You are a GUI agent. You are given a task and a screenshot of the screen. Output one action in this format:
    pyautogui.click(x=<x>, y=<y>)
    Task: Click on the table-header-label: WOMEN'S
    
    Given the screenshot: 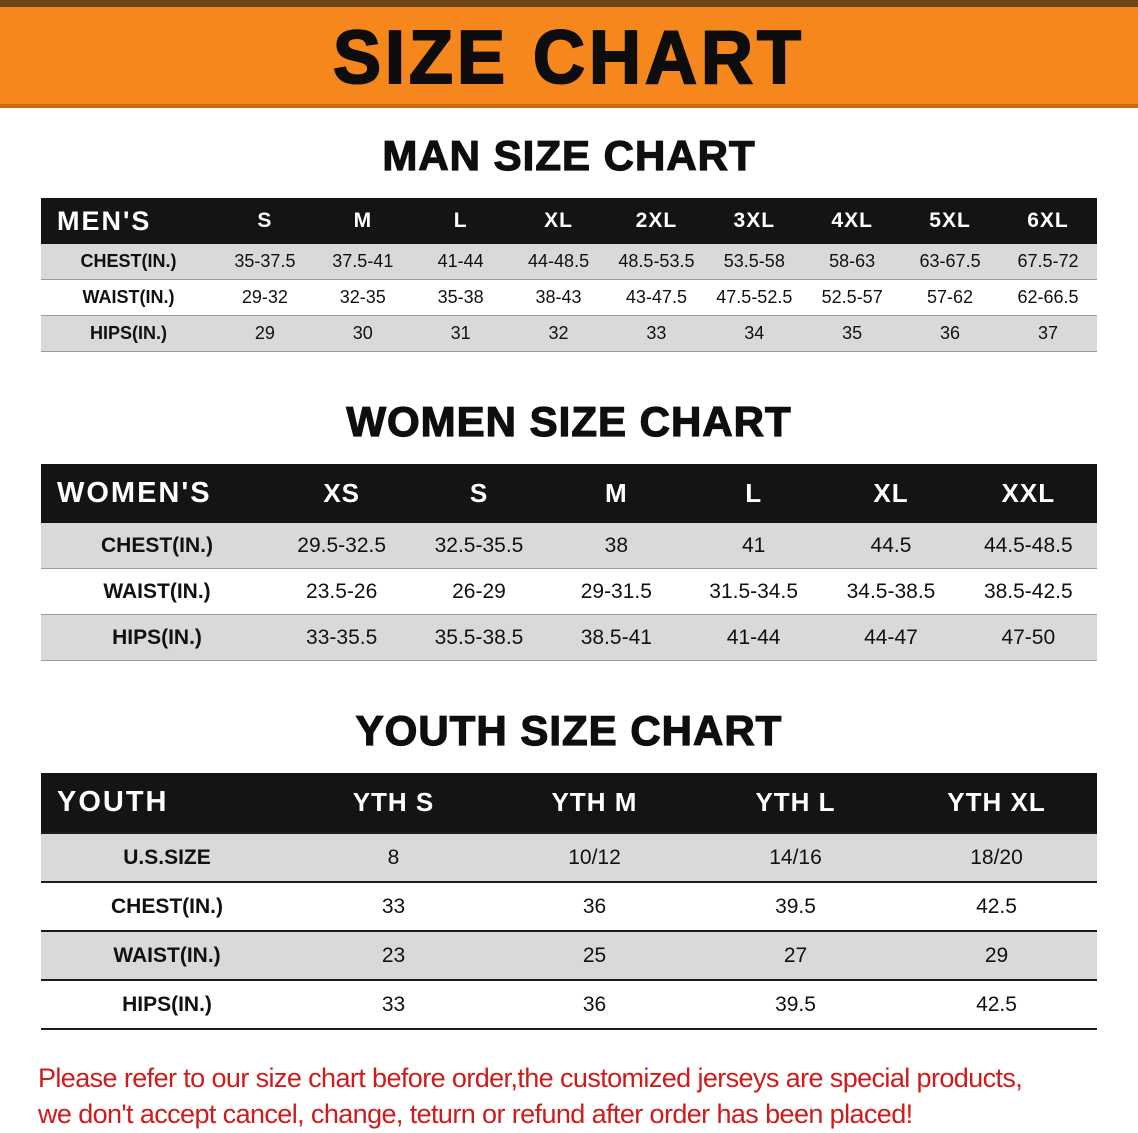 What is the action you would take?
    pyautogui.click(x=157, y=493)
    